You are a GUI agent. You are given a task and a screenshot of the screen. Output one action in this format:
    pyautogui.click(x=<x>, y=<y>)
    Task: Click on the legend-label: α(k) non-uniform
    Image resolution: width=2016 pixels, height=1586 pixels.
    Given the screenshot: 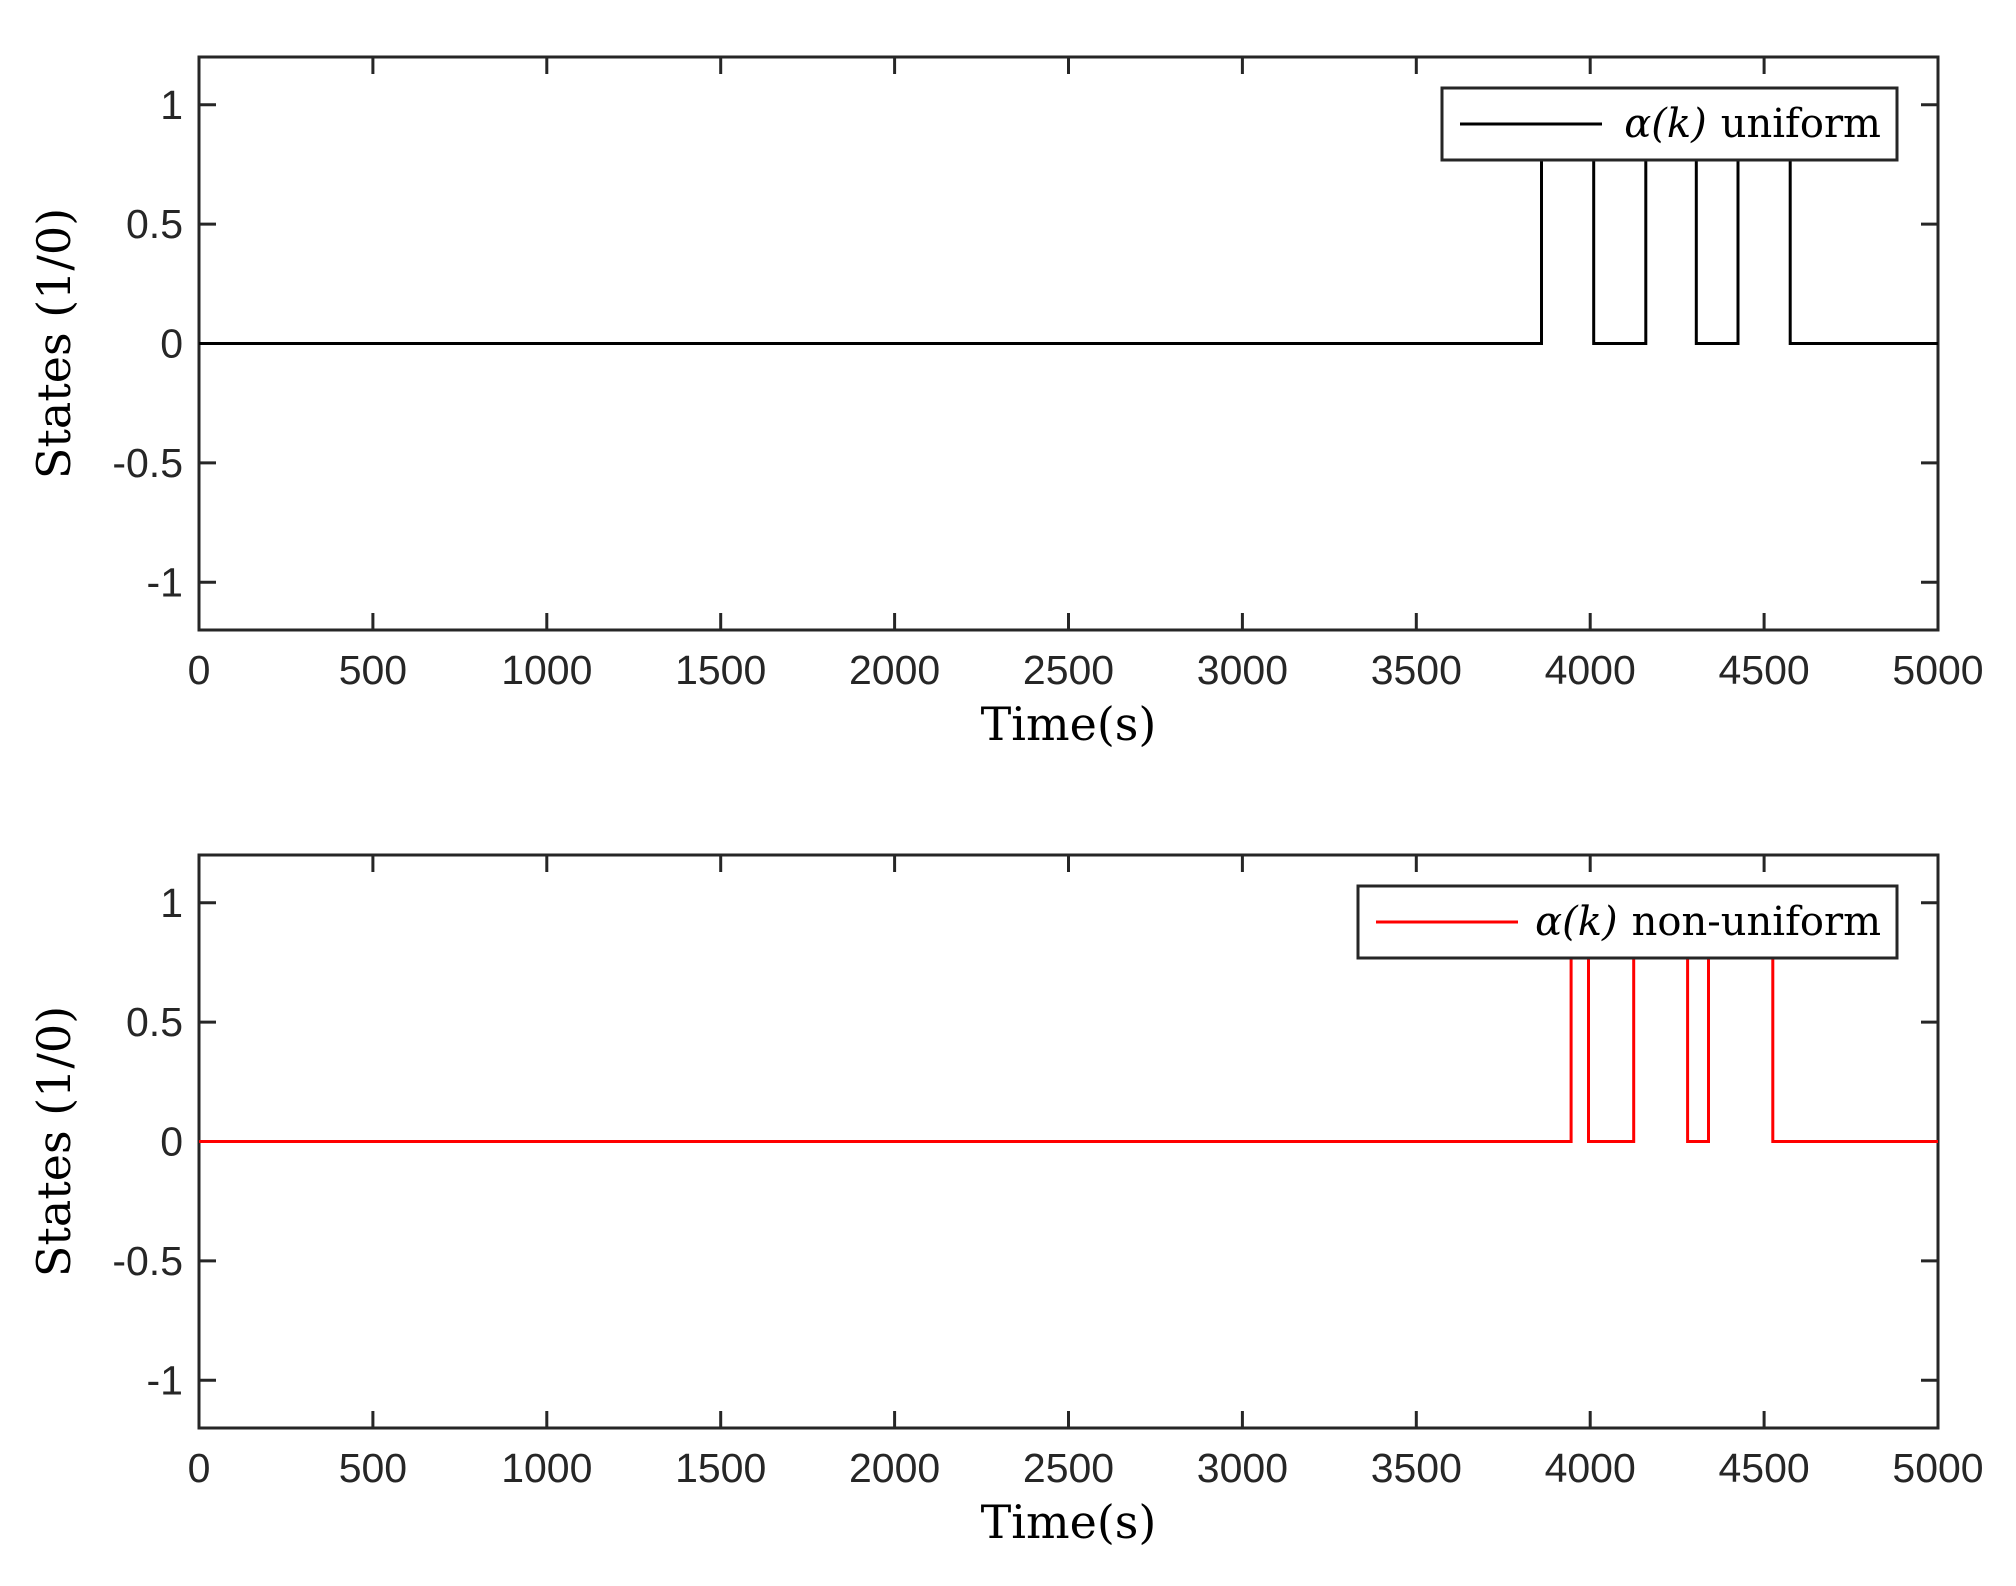 What is the action you would take?
    pyautogui.click(x=1708, y=922)
    